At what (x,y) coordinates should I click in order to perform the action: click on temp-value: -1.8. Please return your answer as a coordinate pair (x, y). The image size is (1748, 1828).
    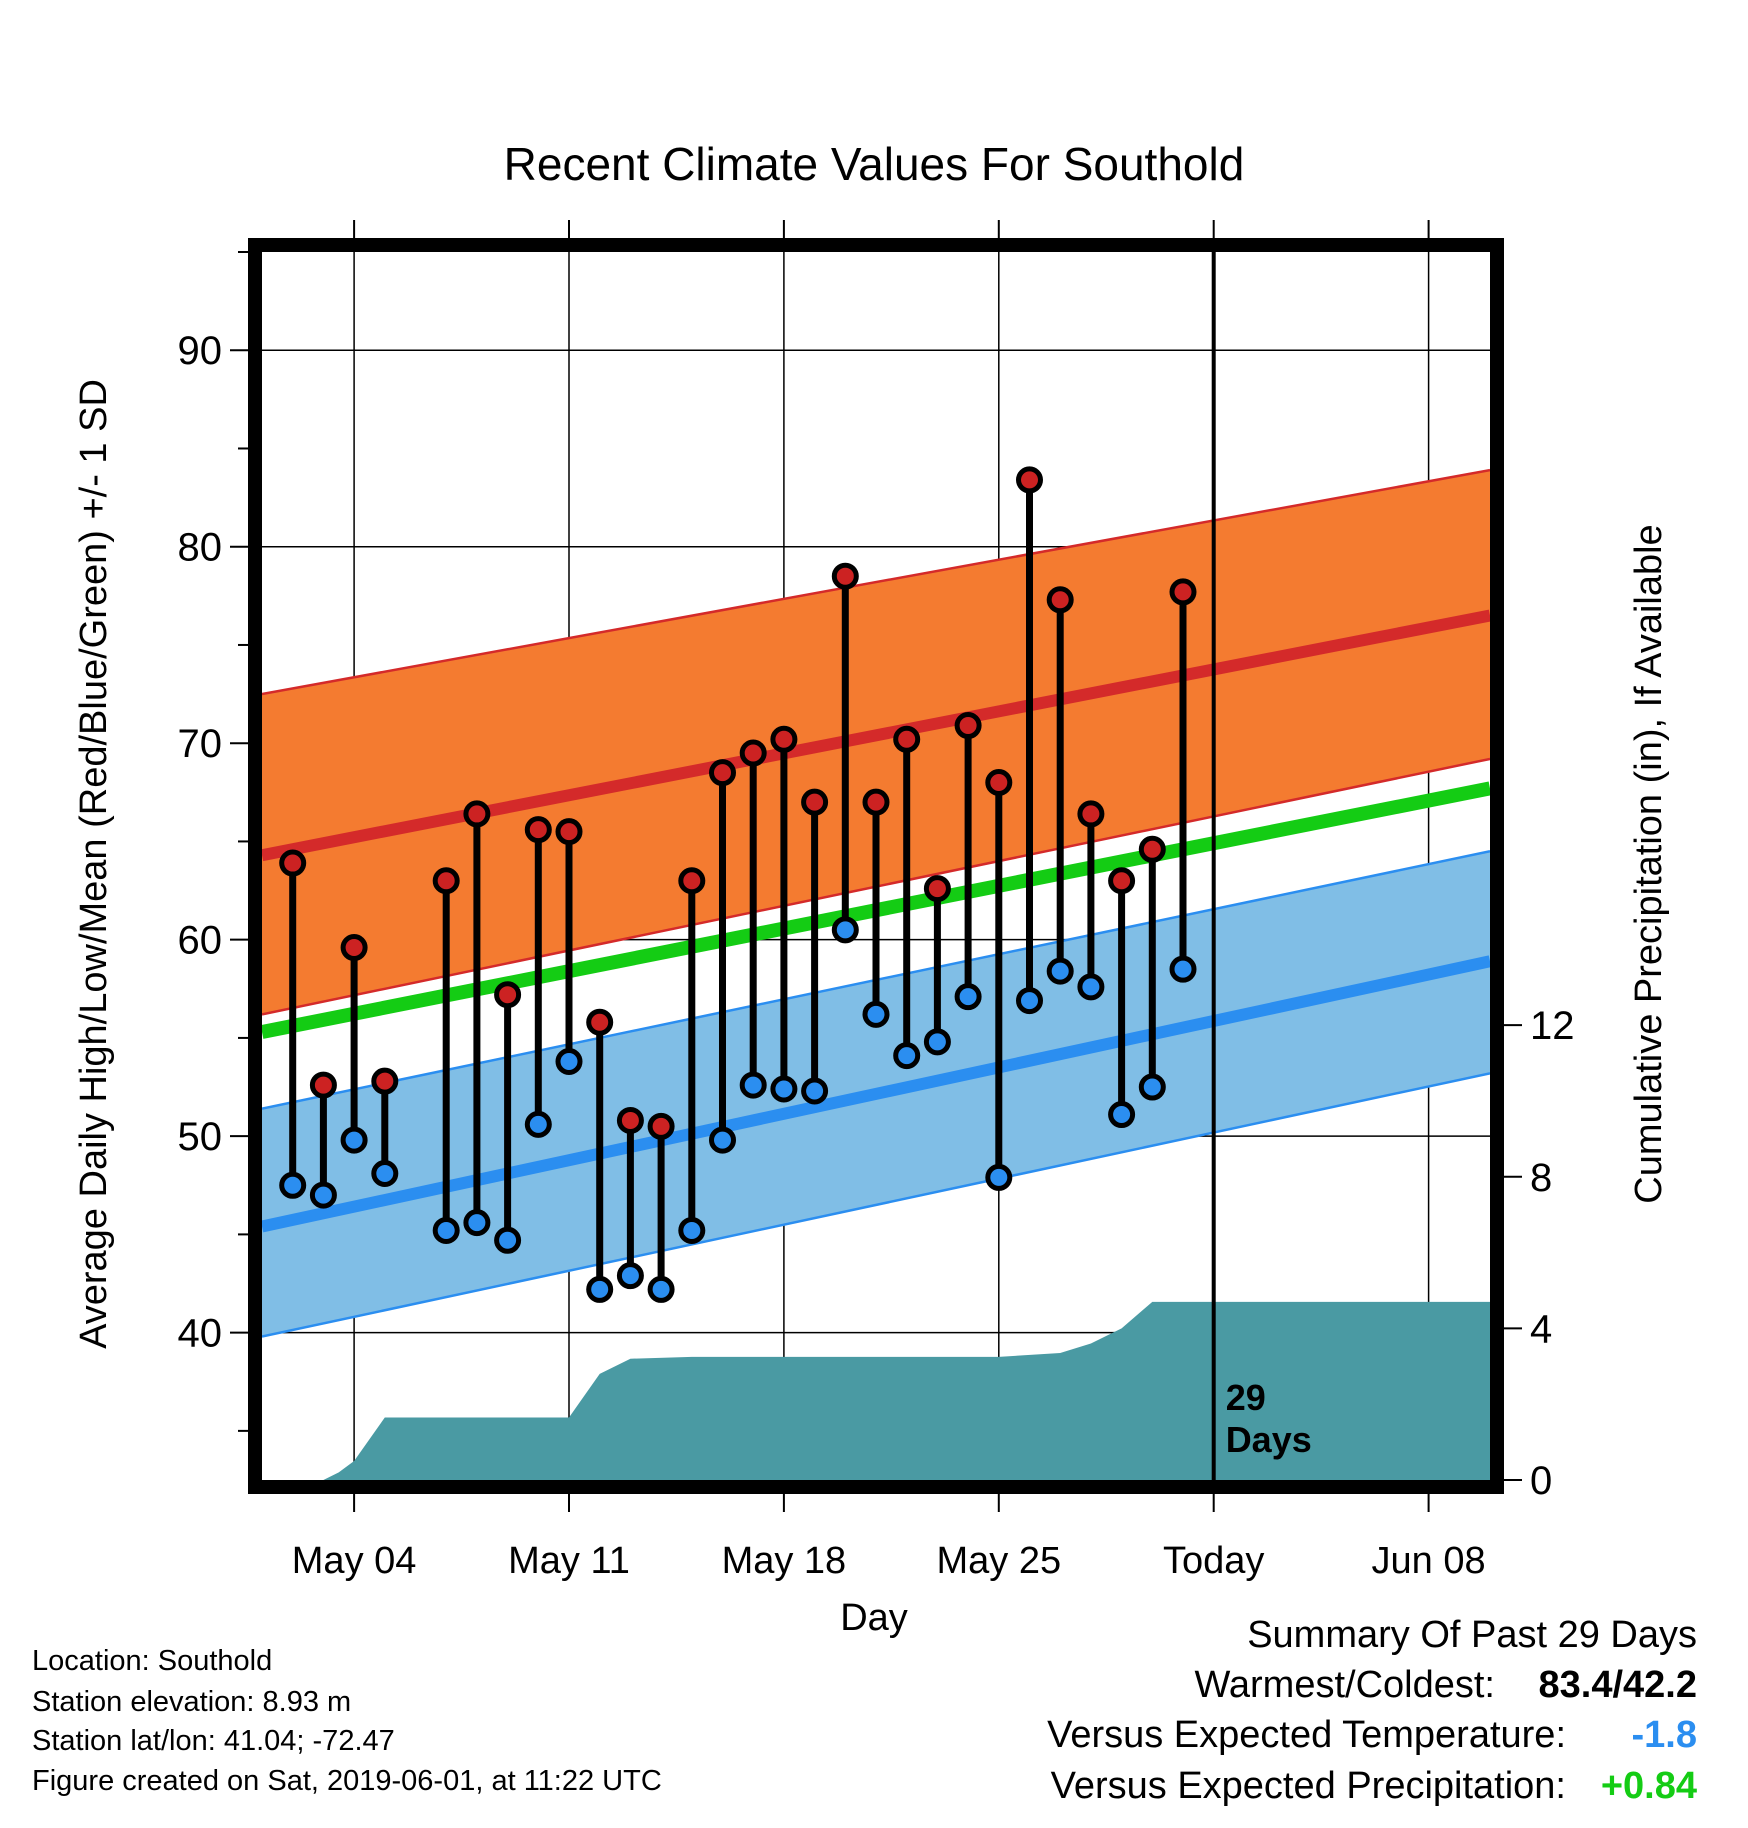
    Looking at the image, I should click on (1664, 1735).